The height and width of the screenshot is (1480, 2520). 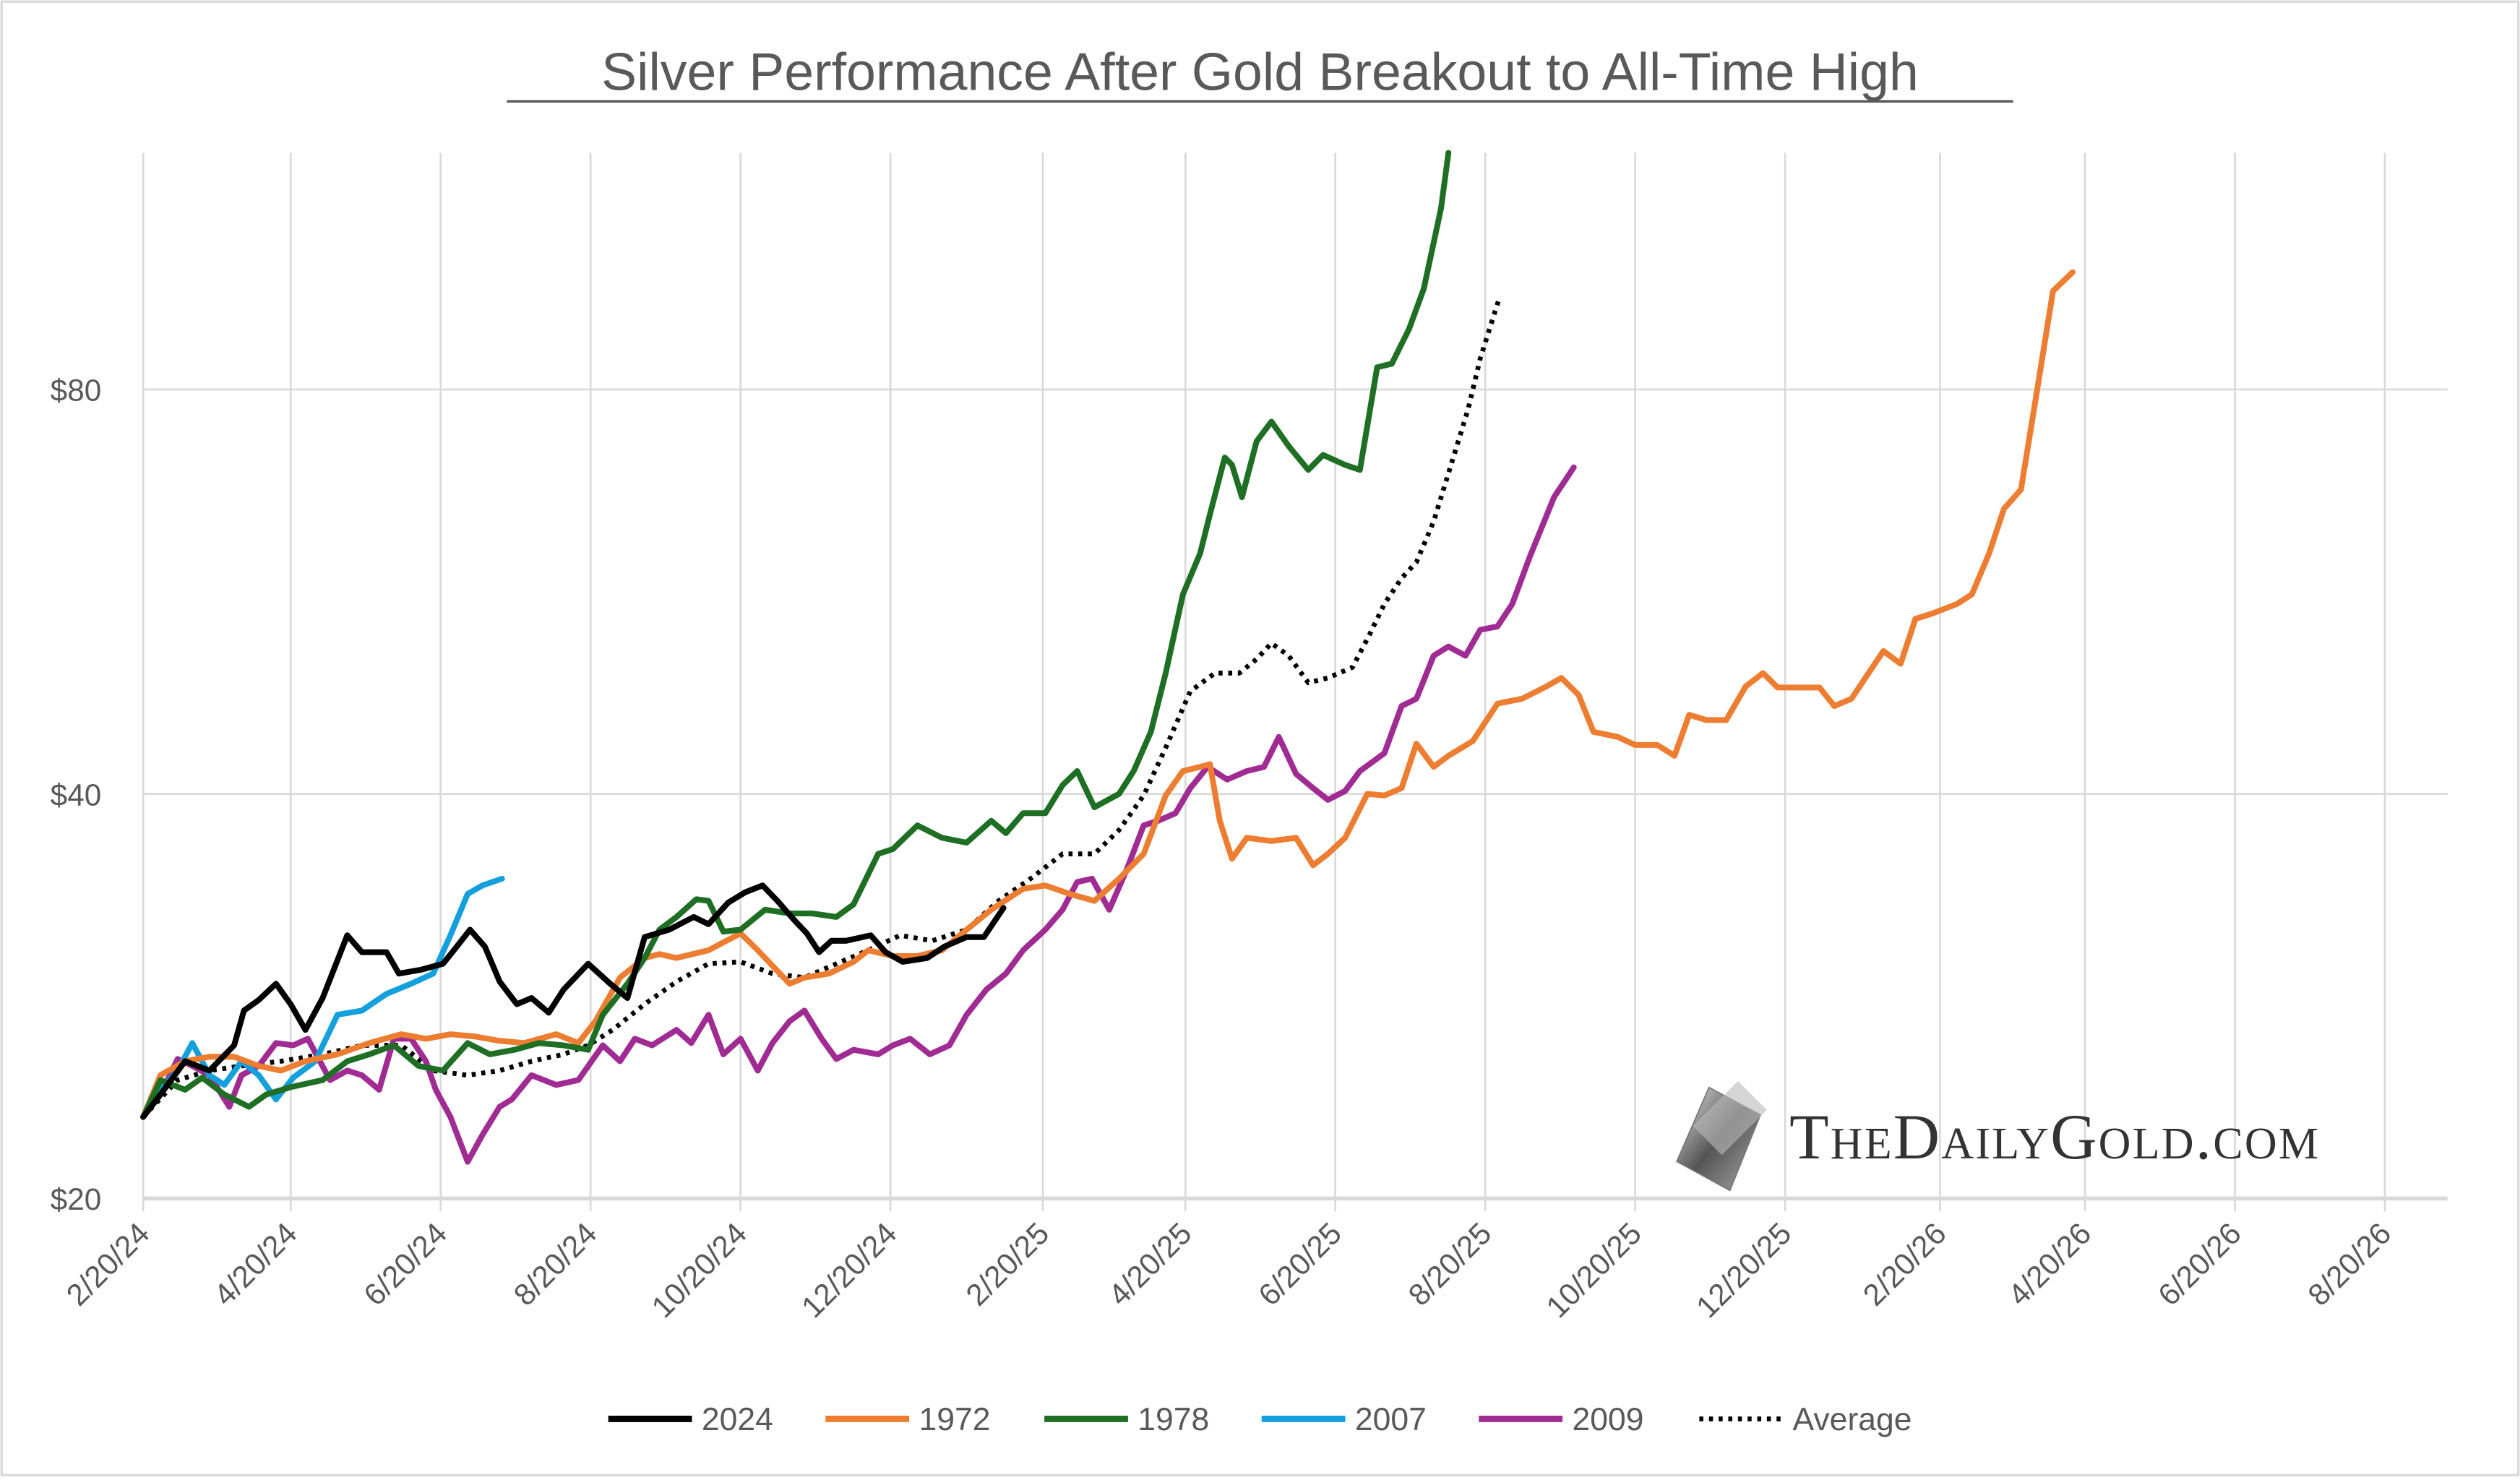 What do you see at coordinates (76, 391) in the screenshot?
I see `y-tick-label: $80` at bounding box center [76, 391].